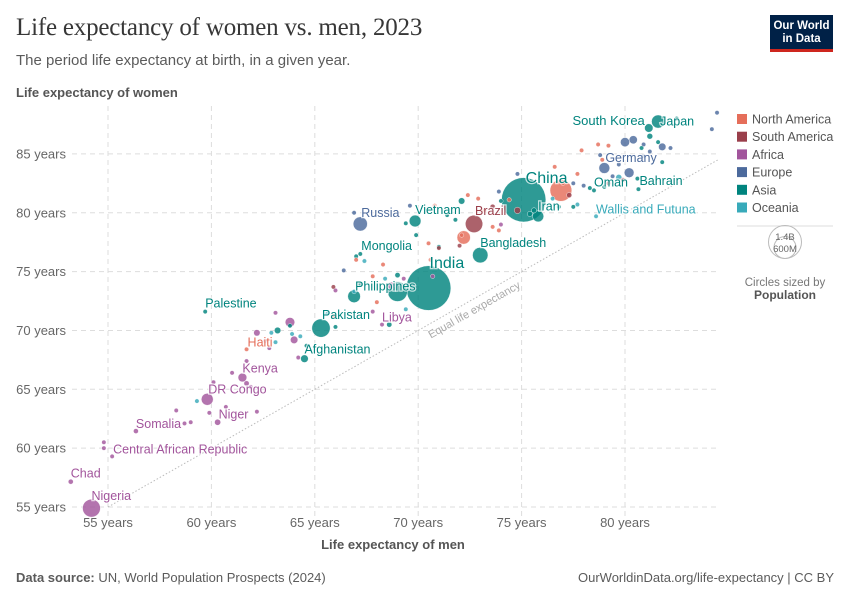 The width and height of the screenshot is (850, 600). Describe the element at coordinates (801, 33) in the screenshot. I see `owid-logo: Our World in Data` at that location.